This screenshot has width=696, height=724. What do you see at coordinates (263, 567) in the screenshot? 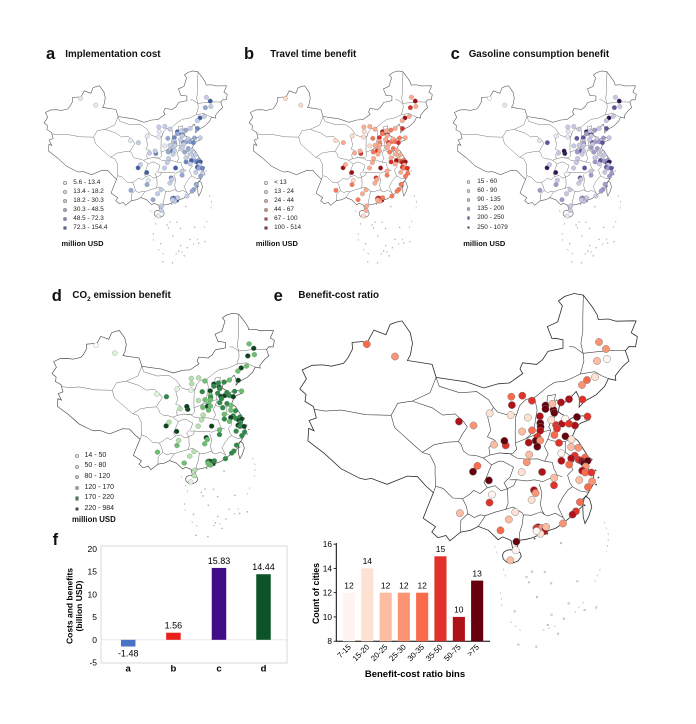
I see `svg-text: 14.44` at bounding box center [263, 567].